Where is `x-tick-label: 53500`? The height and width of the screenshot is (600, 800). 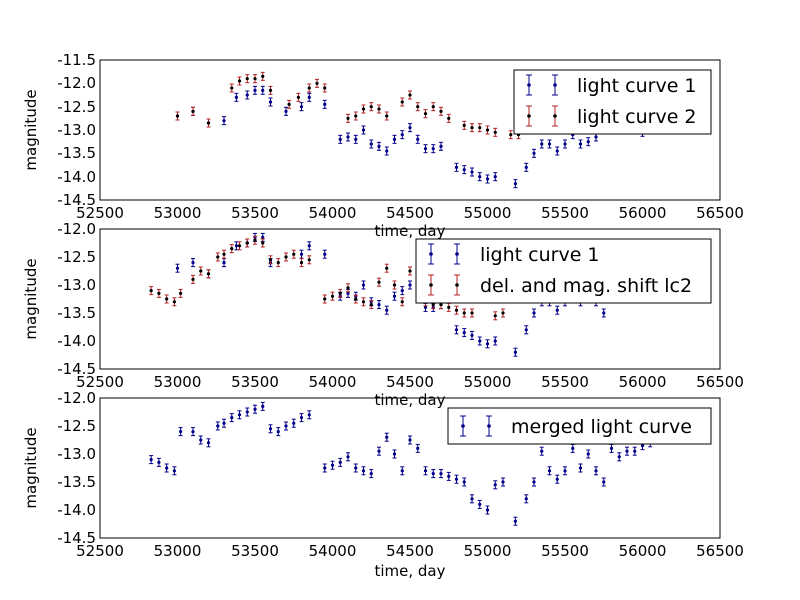 x-tick-label: 53500 is located at coordinates (255, 551).